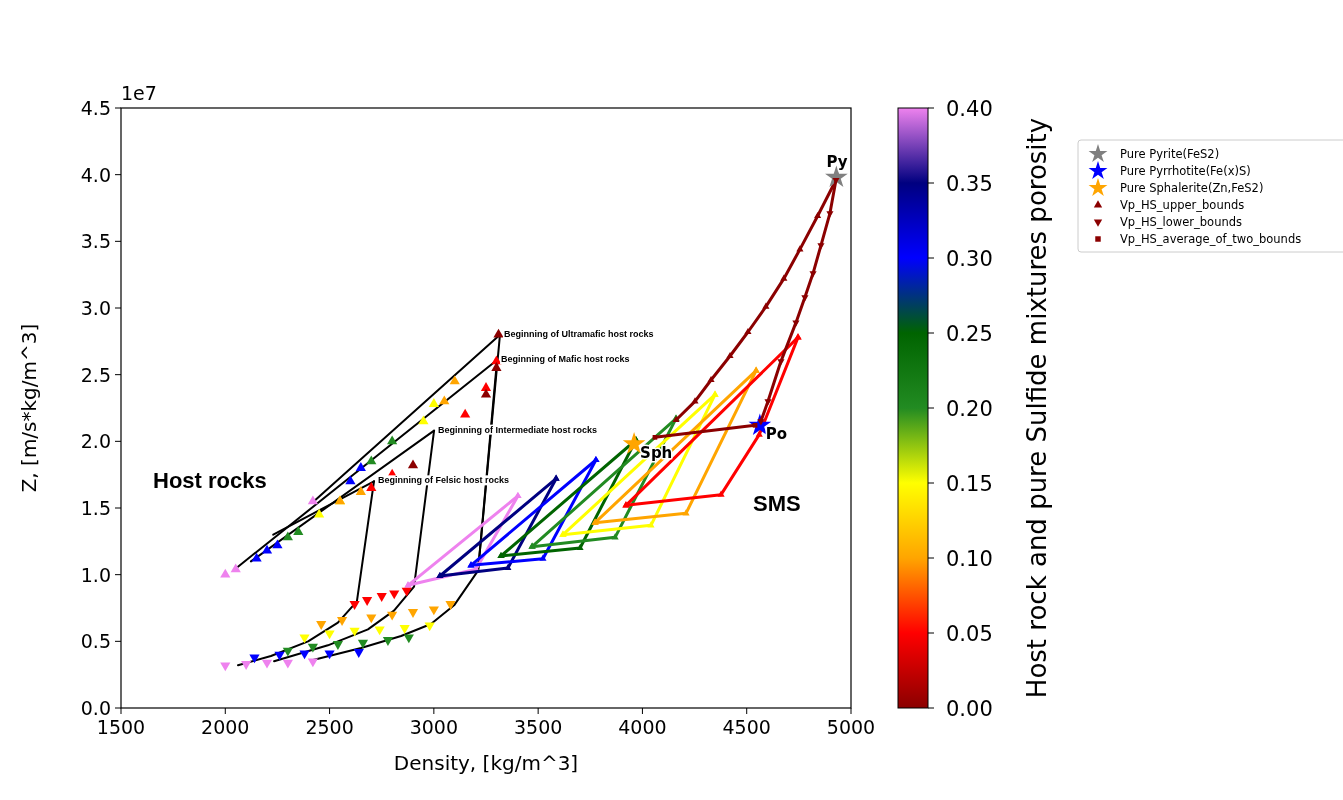  I want to click on annotation: Host rocks, so click(210, 480).